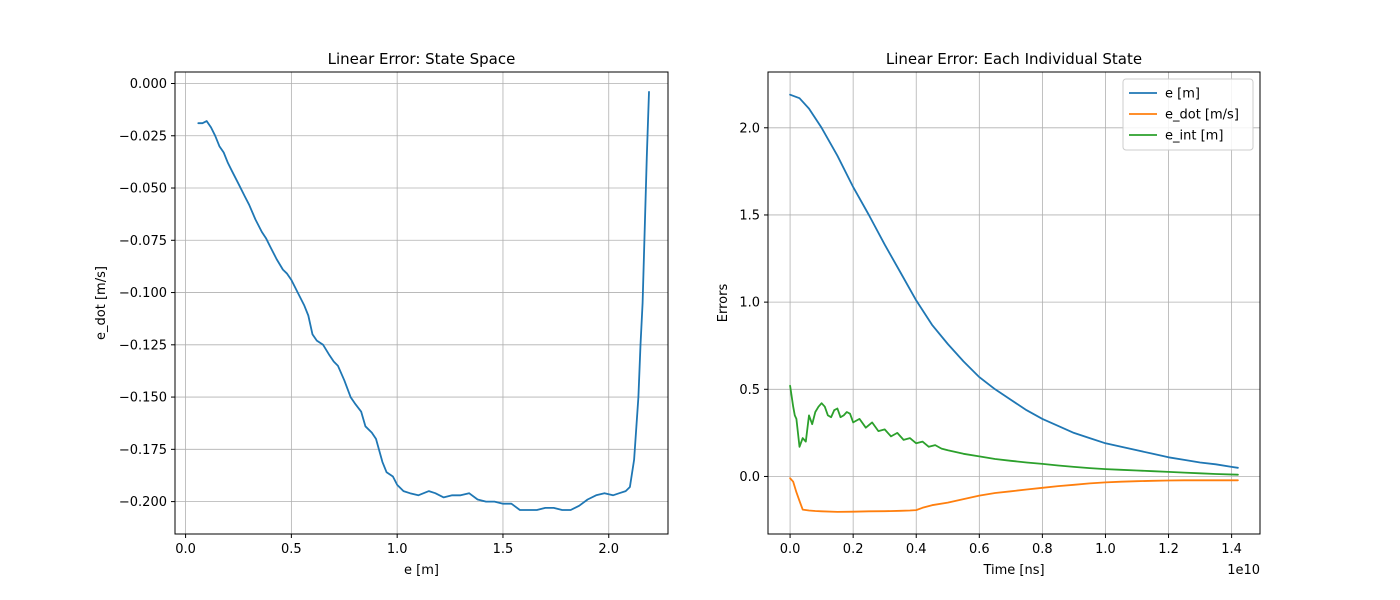  Describe the element at coordinates (143, 241) in the screenshot. I see `y-tick-label: −0.075` at that location.